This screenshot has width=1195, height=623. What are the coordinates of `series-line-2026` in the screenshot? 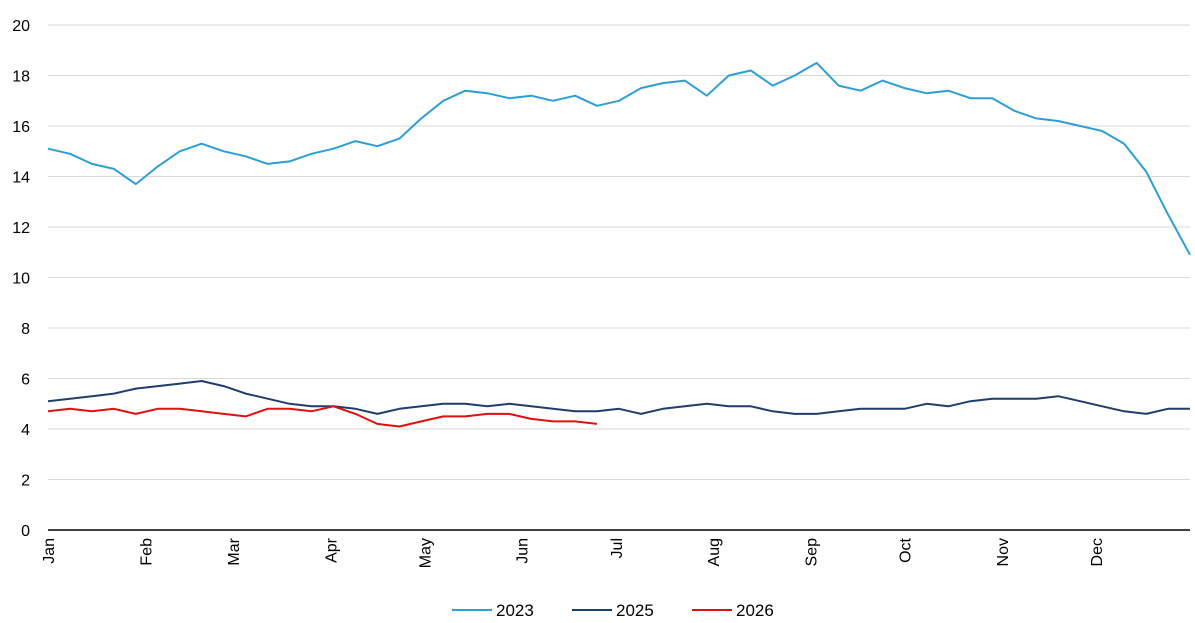 It's located at (322, 416).